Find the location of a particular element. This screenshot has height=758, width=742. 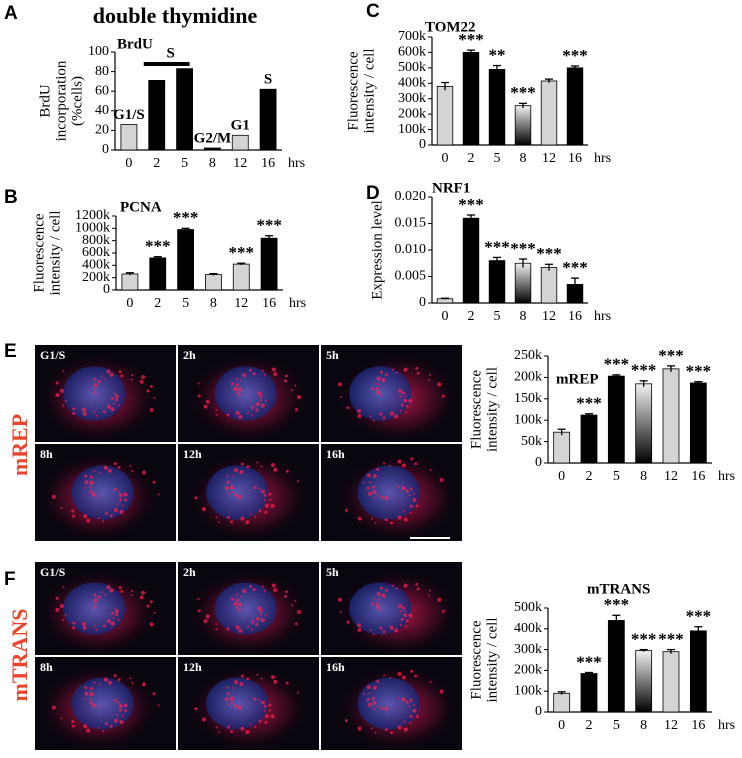

y-tick-label: 300k is located at coordinates (528, 649).